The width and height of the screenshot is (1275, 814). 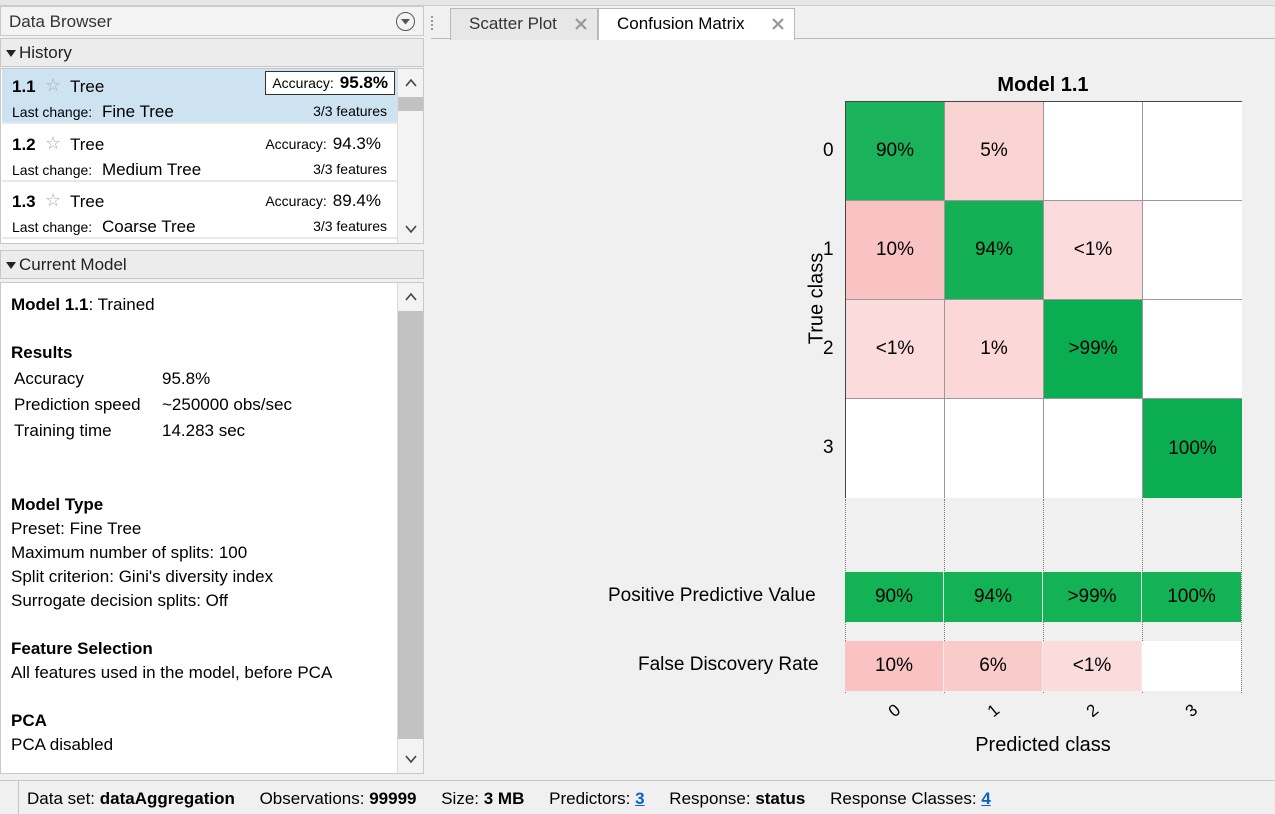 I want to click on y-tick-label: 3, so click(x=828, y=447).